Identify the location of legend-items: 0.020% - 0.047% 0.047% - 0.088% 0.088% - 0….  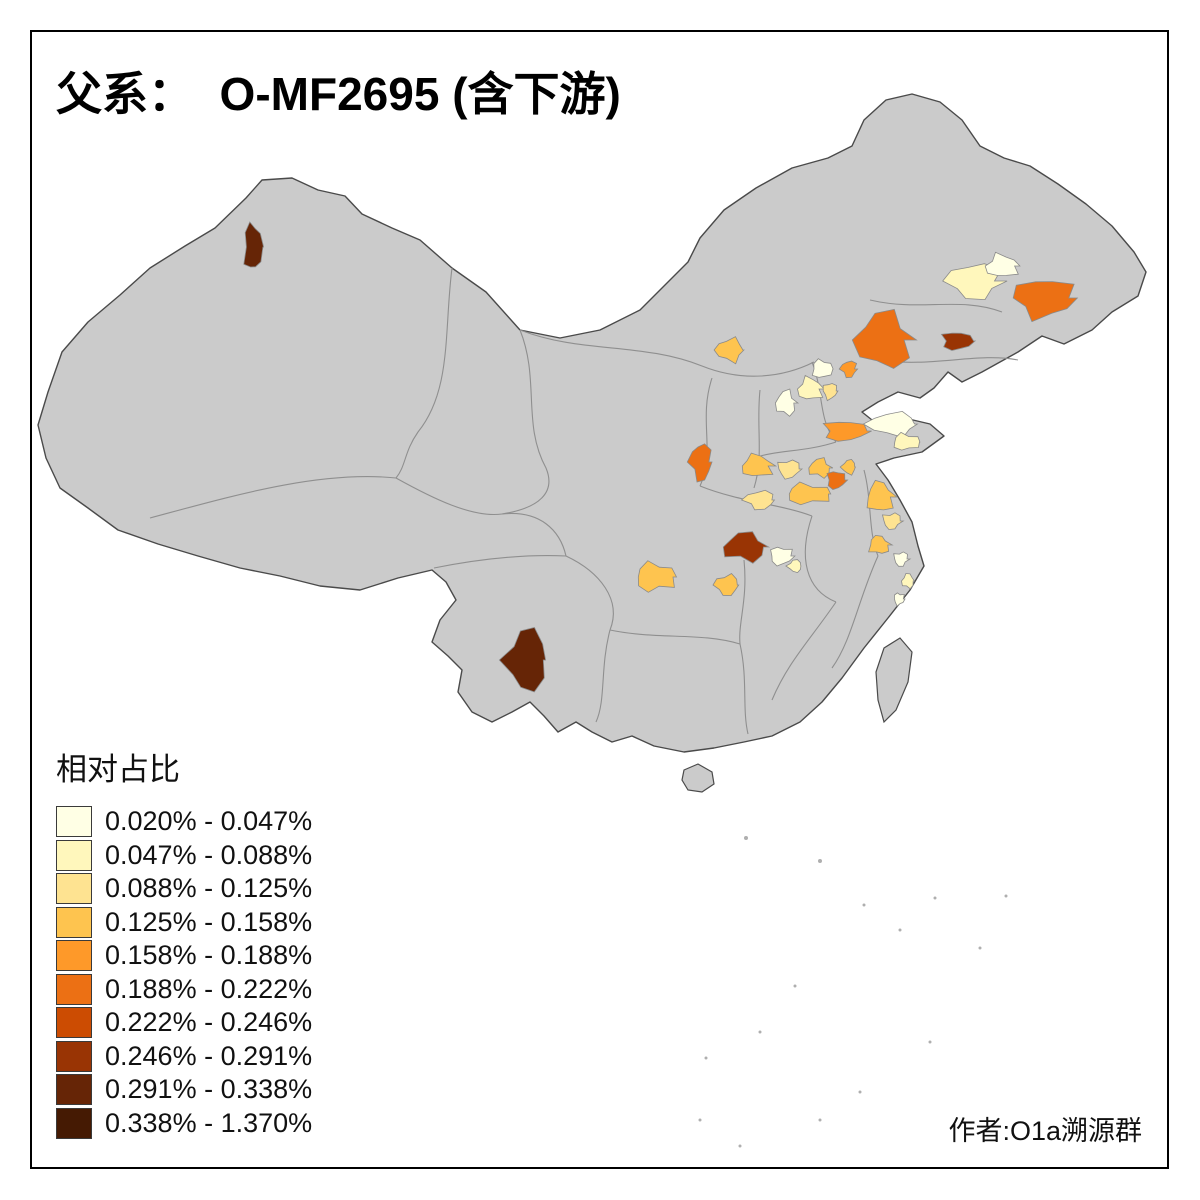
(184, 972).